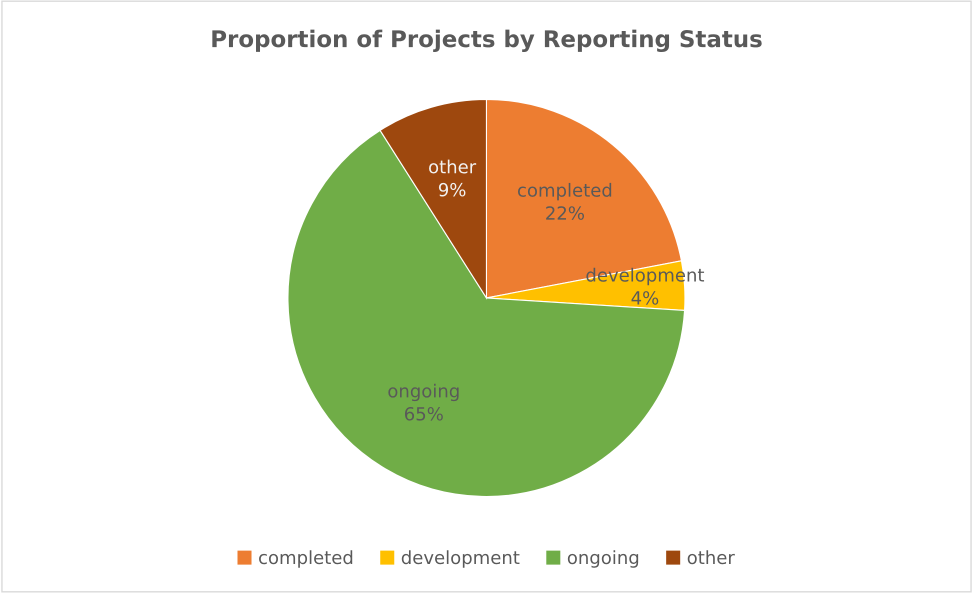 This screenshot has width=973, height=593. Describe the element at coordinates (603, 559) in the screenshot. I see `legend-label: ongoing` at that location.